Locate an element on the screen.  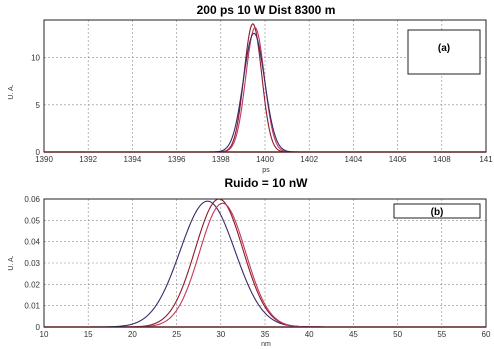
x-tick-label: 35 is located at coordinates (265, 334).